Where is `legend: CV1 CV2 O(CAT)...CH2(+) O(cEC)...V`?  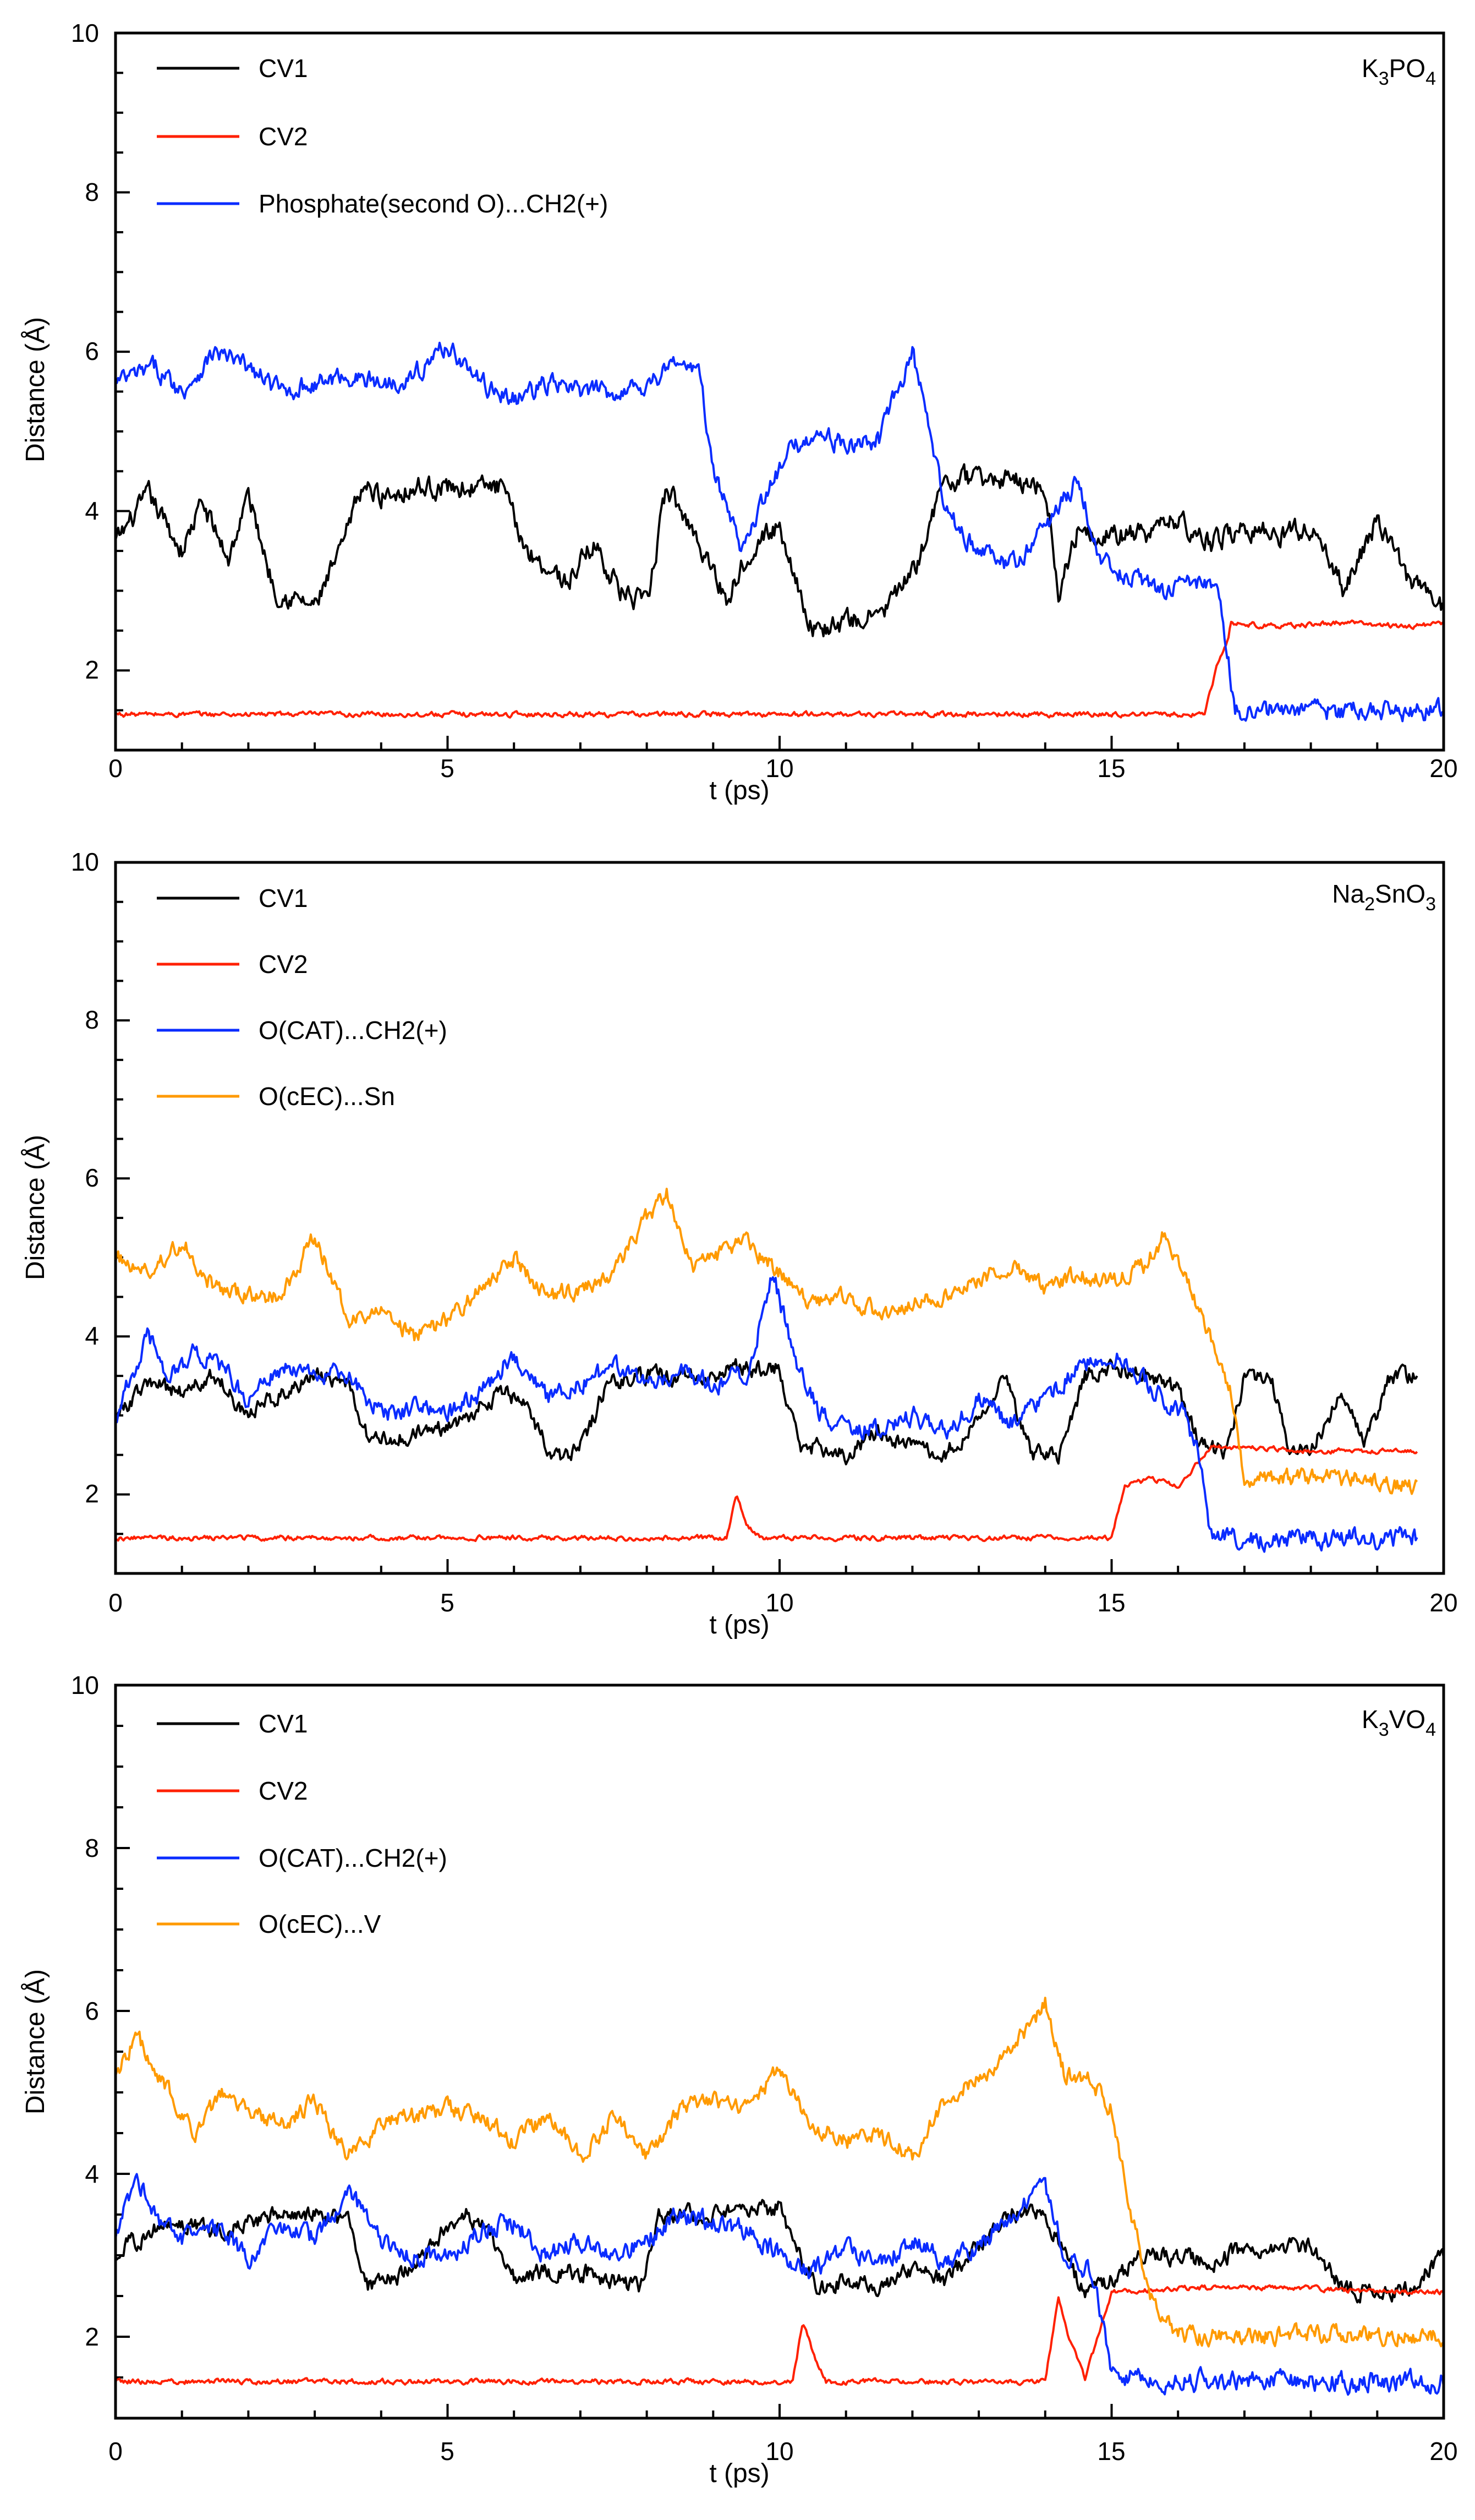 legend: CV1 CV2 O(CAT)...CH2(+) O(cEC)...V is located at coordinates (302, 1823).